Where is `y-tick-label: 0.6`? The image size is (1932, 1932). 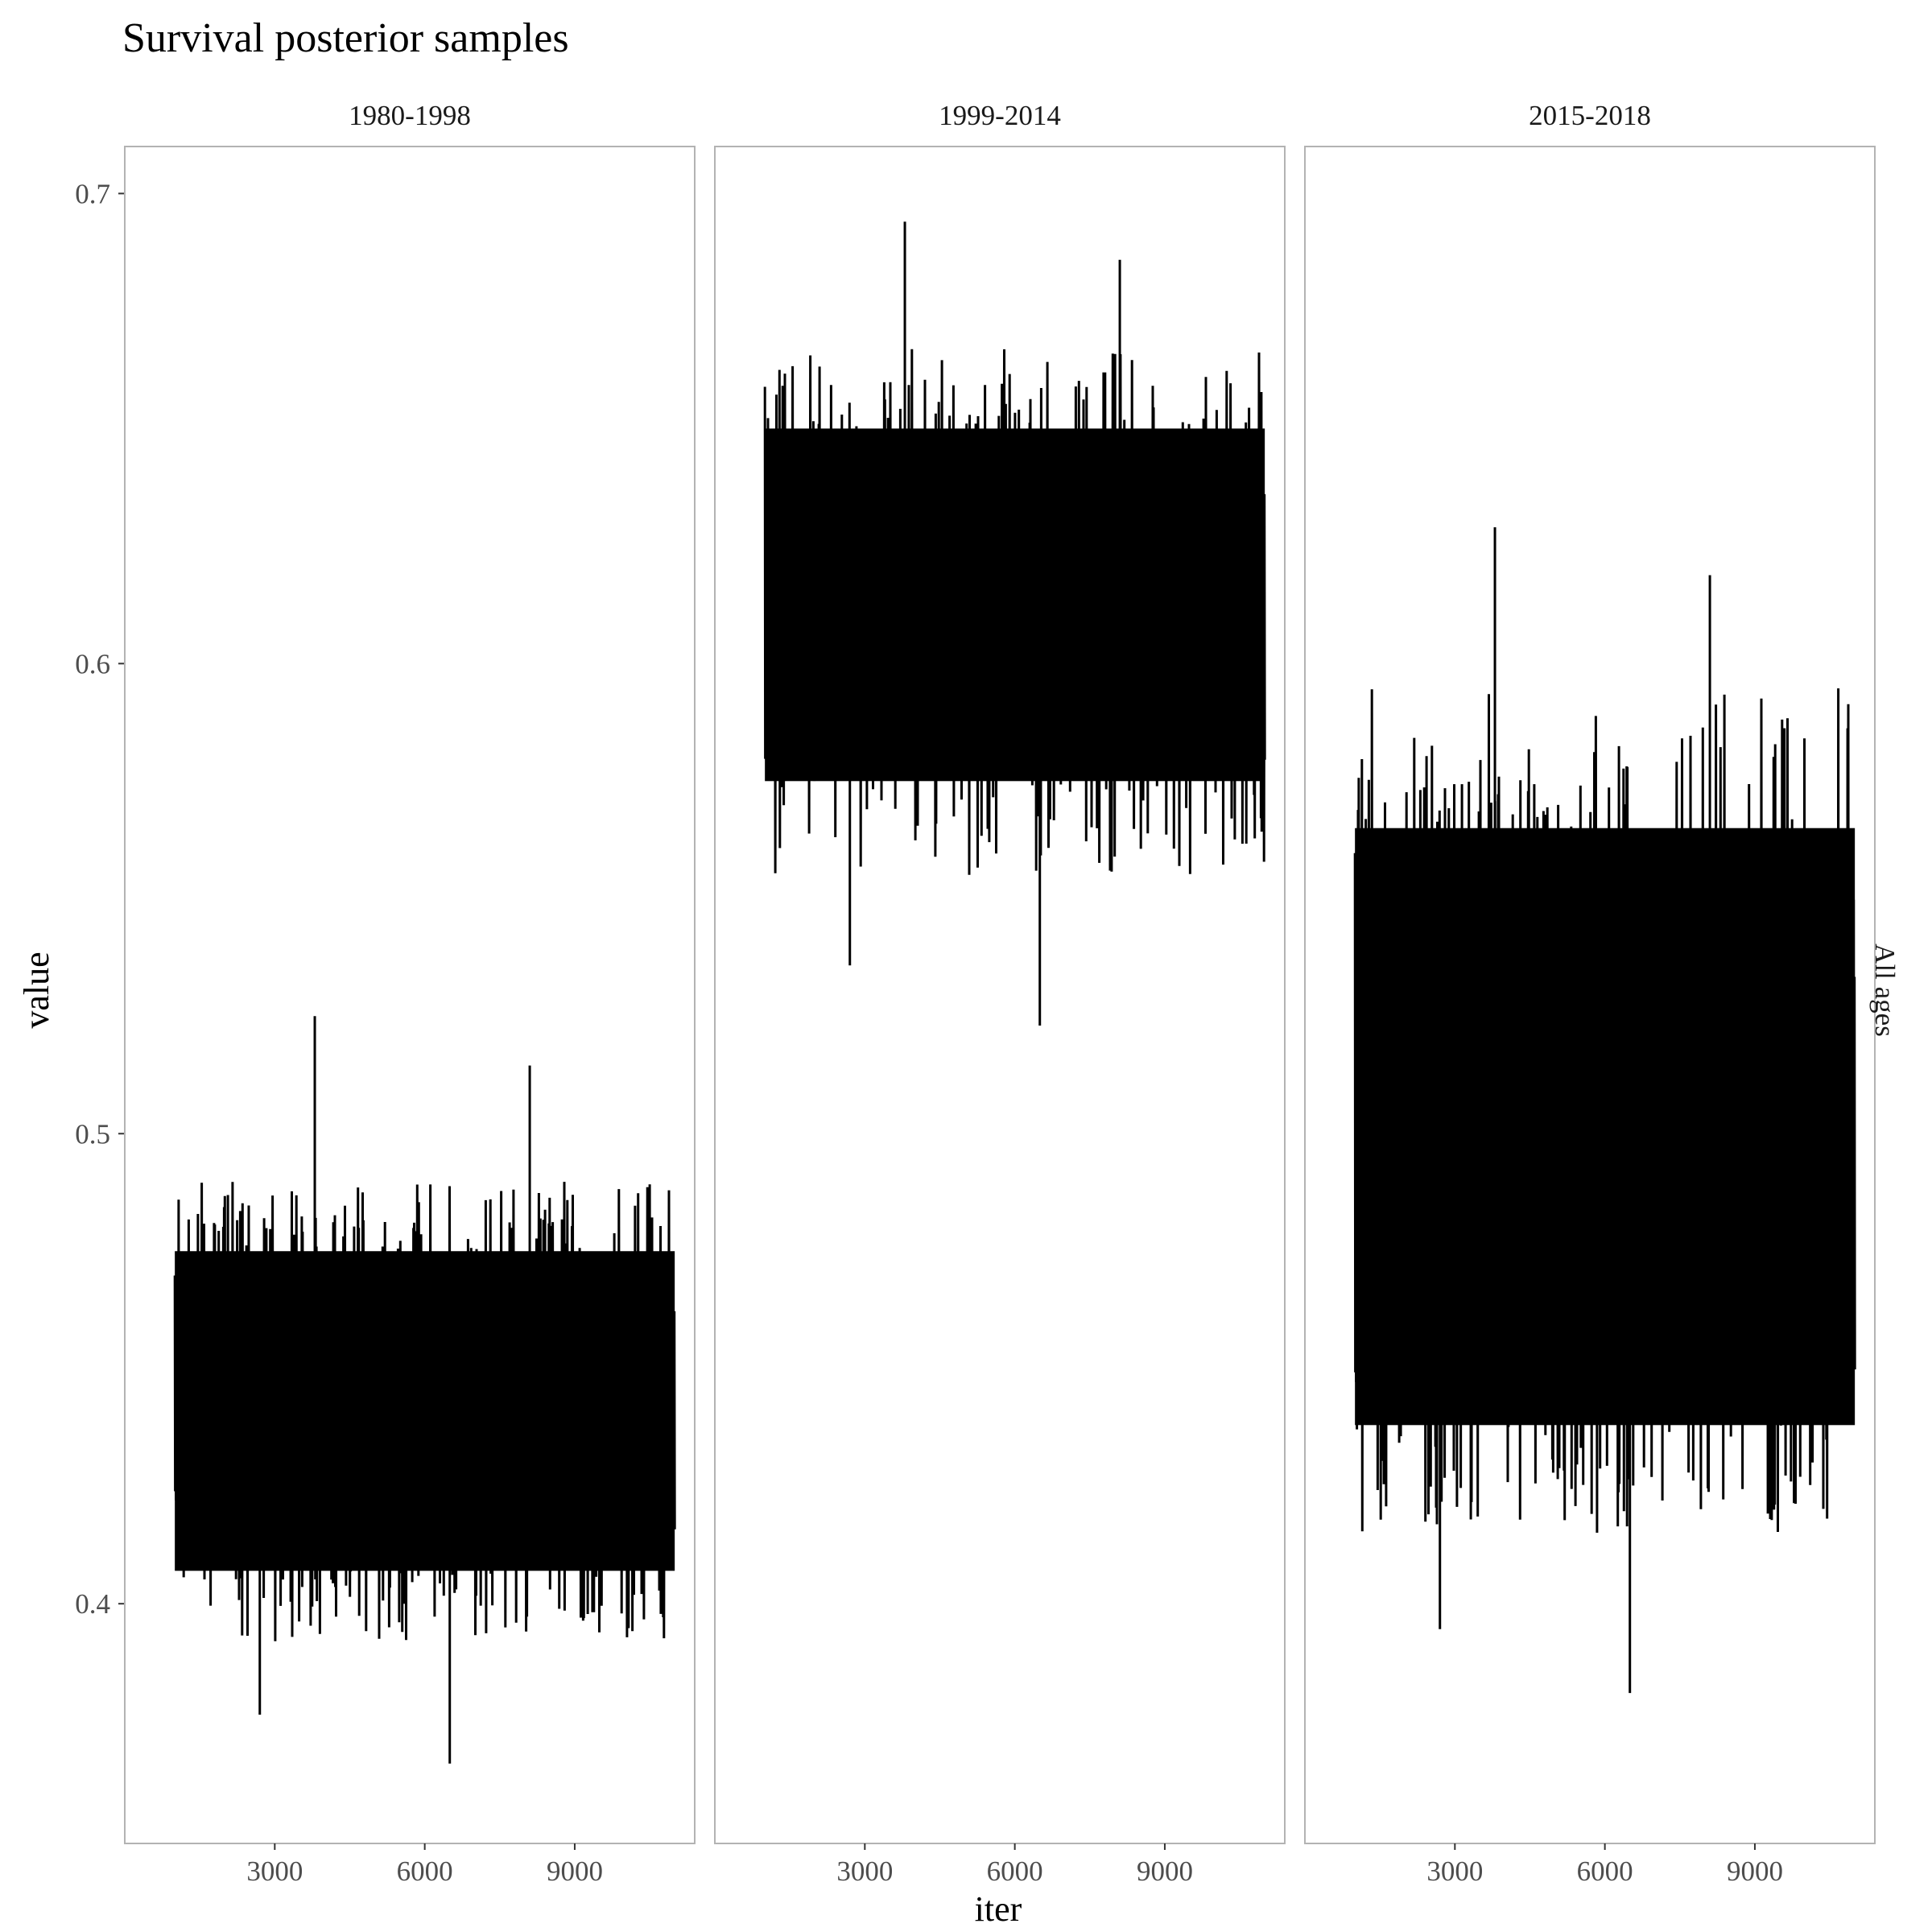 y-tick-label: 0.6 is located at coordinates (92, 663).